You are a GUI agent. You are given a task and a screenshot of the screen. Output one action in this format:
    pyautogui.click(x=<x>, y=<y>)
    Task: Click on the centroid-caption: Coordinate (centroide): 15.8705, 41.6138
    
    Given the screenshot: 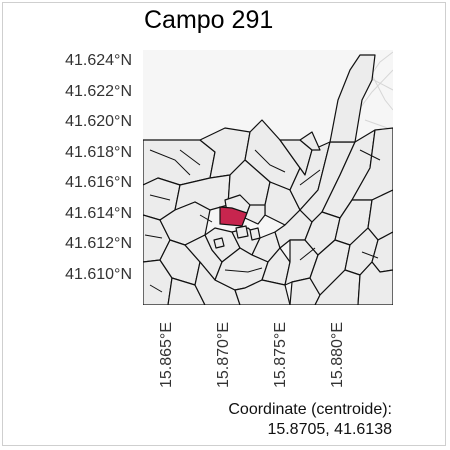 What is the action you would take?
    pyautogui.click(x=310, y=420)
    